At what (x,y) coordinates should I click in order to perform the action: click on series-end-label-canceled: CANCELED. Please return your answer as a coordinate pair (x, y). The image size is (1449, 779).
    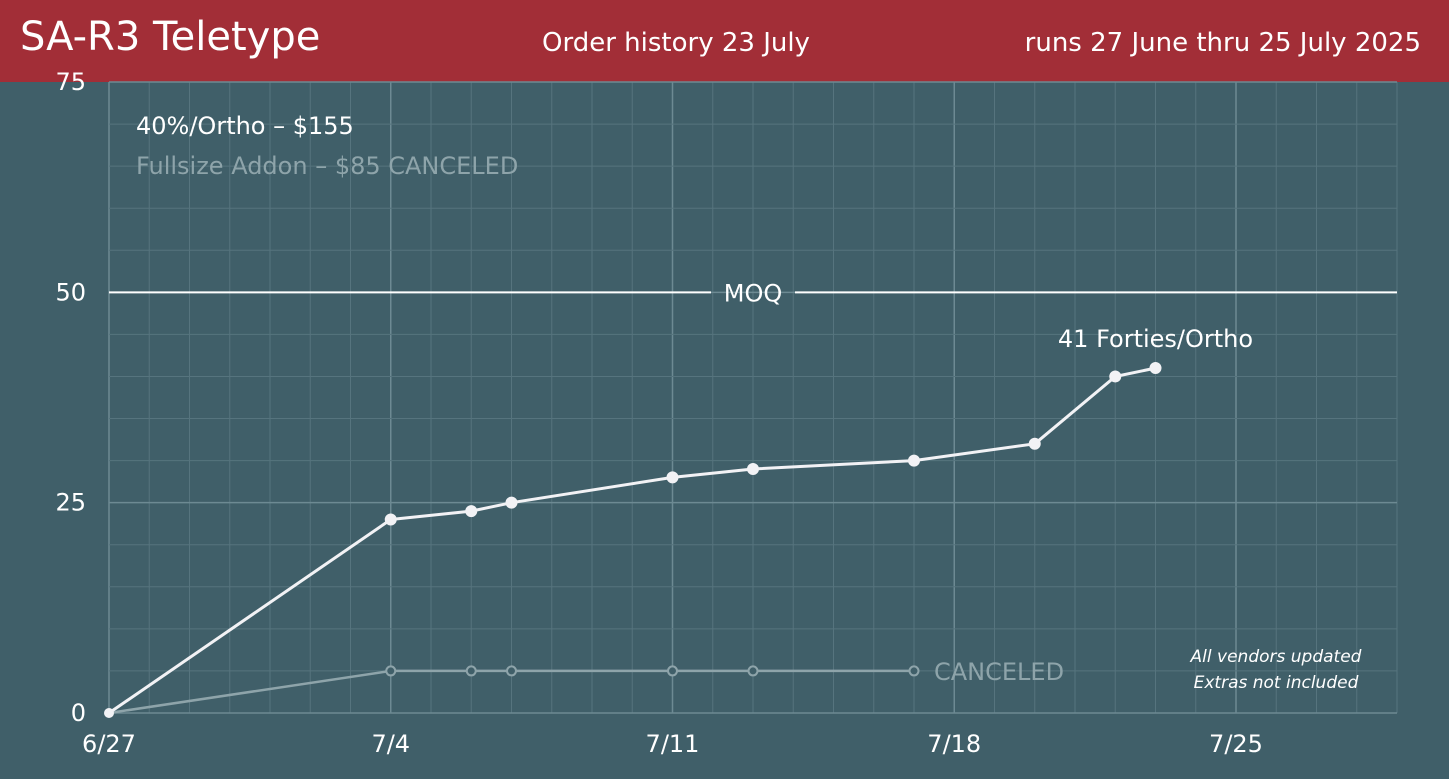
    Looking at the image, I should click on (999, 672).